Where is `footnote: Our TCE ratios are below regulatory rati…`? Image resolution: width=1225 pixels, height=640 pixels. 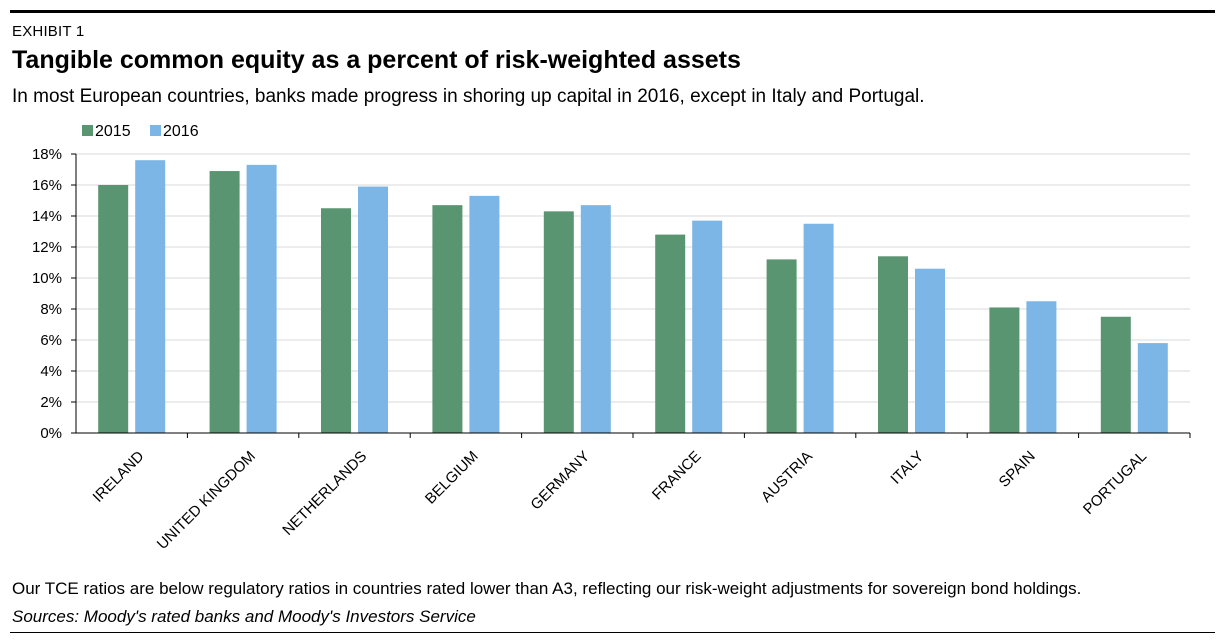 footnote: Our TCE ratios are below regulatory rati… is located at coordinates (547, 588).